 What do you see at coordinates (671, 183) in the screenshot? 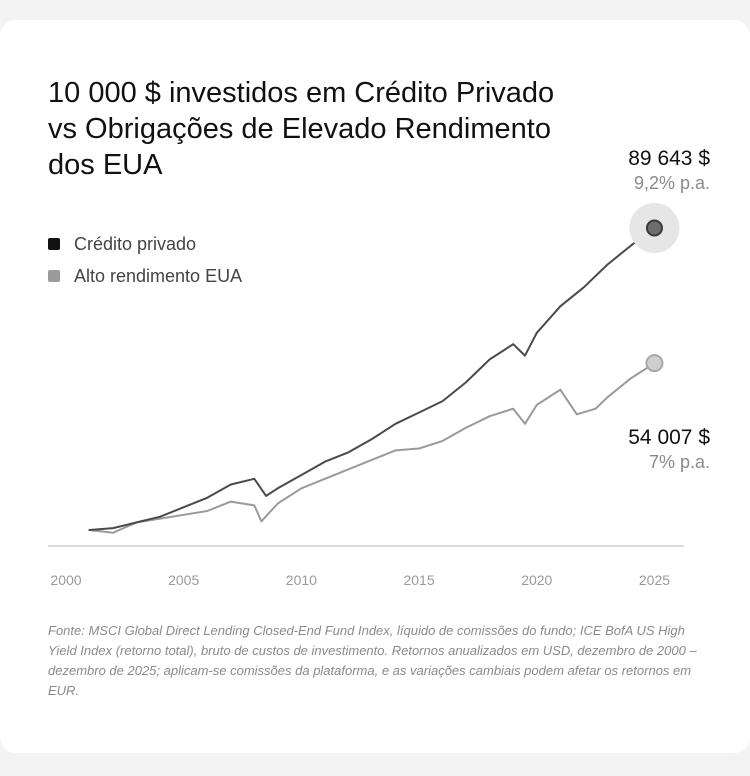
I see `end-rate-private-credit: 9,2% p.a.` at bounding box center [671, 183].